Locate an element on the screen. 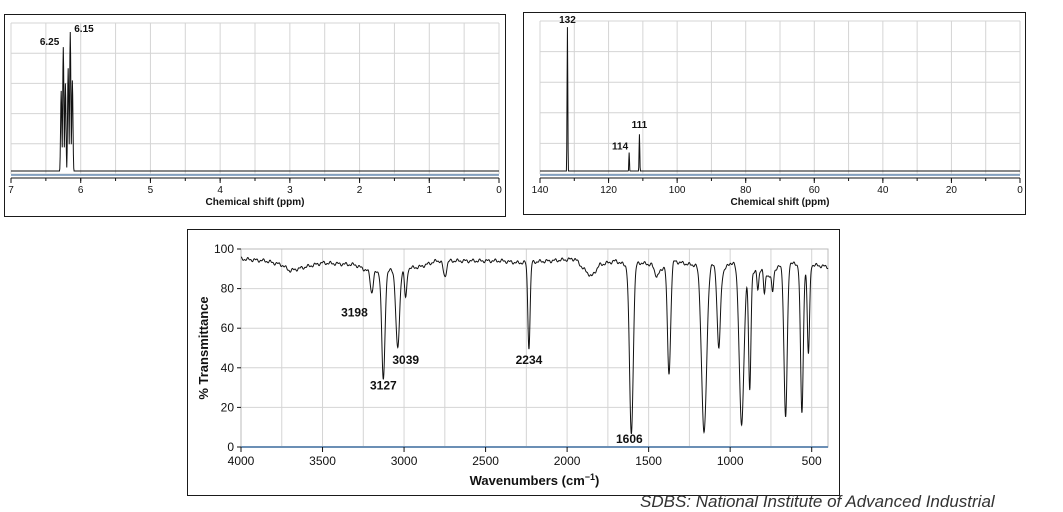 The width and height of the screenshot is (1063, 512). y-tick-label: 20 is located at coordinates (228, 407).